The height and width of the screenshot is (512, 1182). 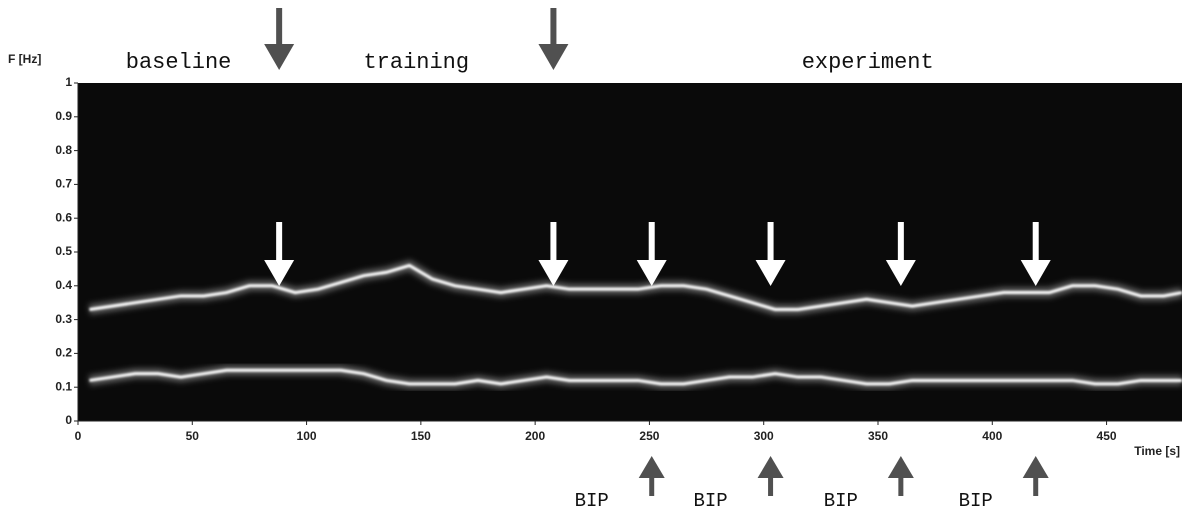 I want to click on x-tick-label: 50, so click(x=193, y=436).